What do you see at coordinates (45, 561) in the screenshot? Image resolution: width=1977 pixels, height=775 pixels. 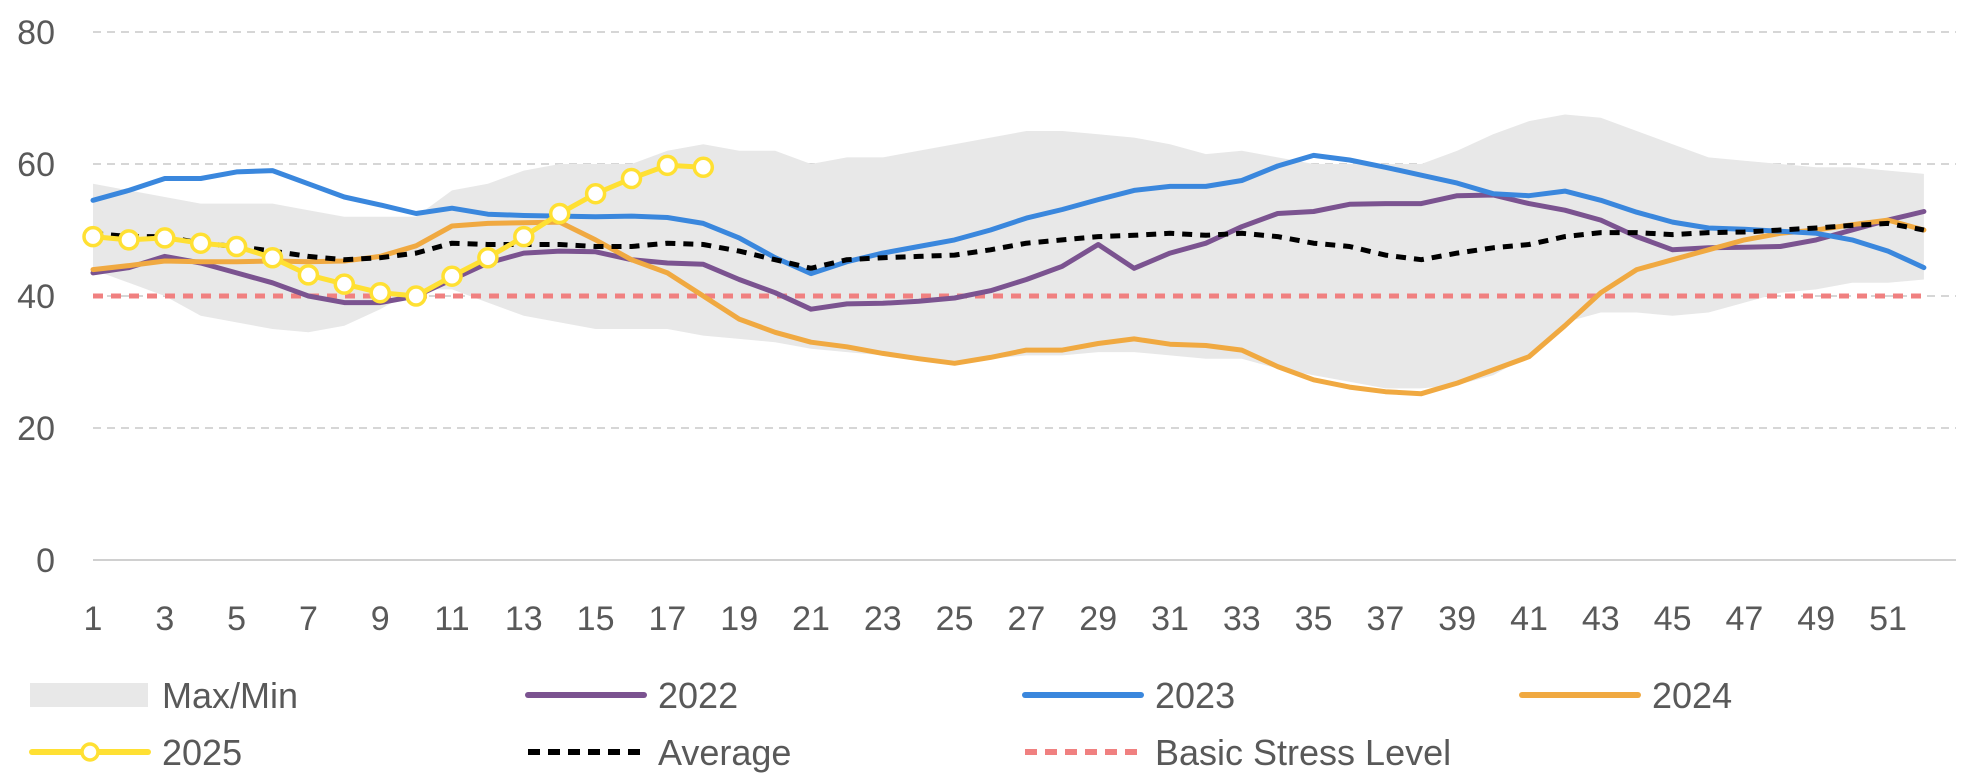 I see `y-tick-label: 0` at bounding box center [45, 561].